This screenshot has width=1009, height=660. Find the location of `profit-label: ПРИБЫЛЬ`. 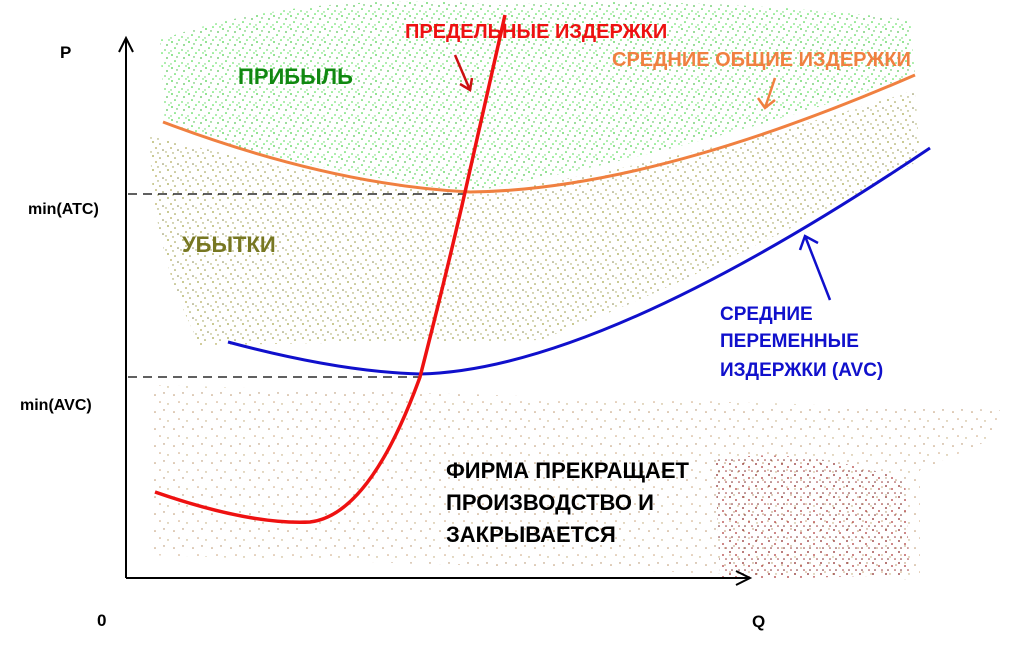

profit-label: ПРИБЫЛЬ is located at coordinates (295, 76).